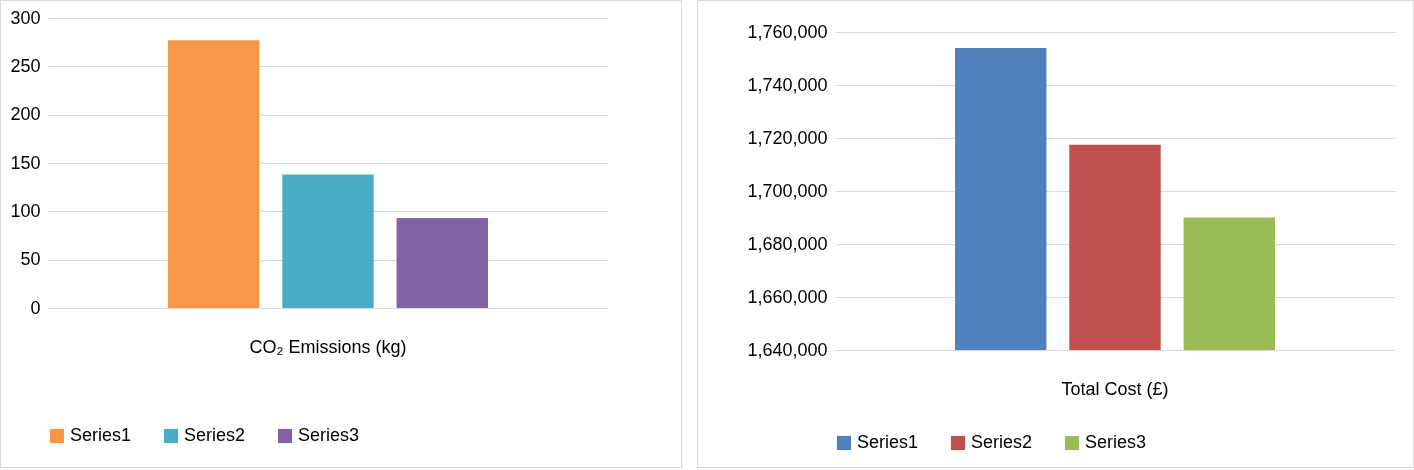 Image resolution: width=1414 pixels, height=470 pixels. What do you see at coordinates (1115, 388) in the screenshot?
I see `x-tick-label: Total Cost (£)` at bounding box center [1115, 388].